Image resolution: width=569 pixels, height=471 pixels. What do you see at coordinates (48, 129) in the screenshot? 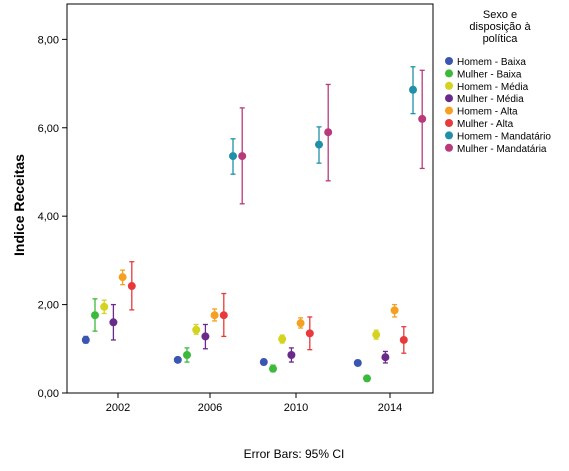
I see `y-tick-label: 6,00` at bounding box center [48, 129].